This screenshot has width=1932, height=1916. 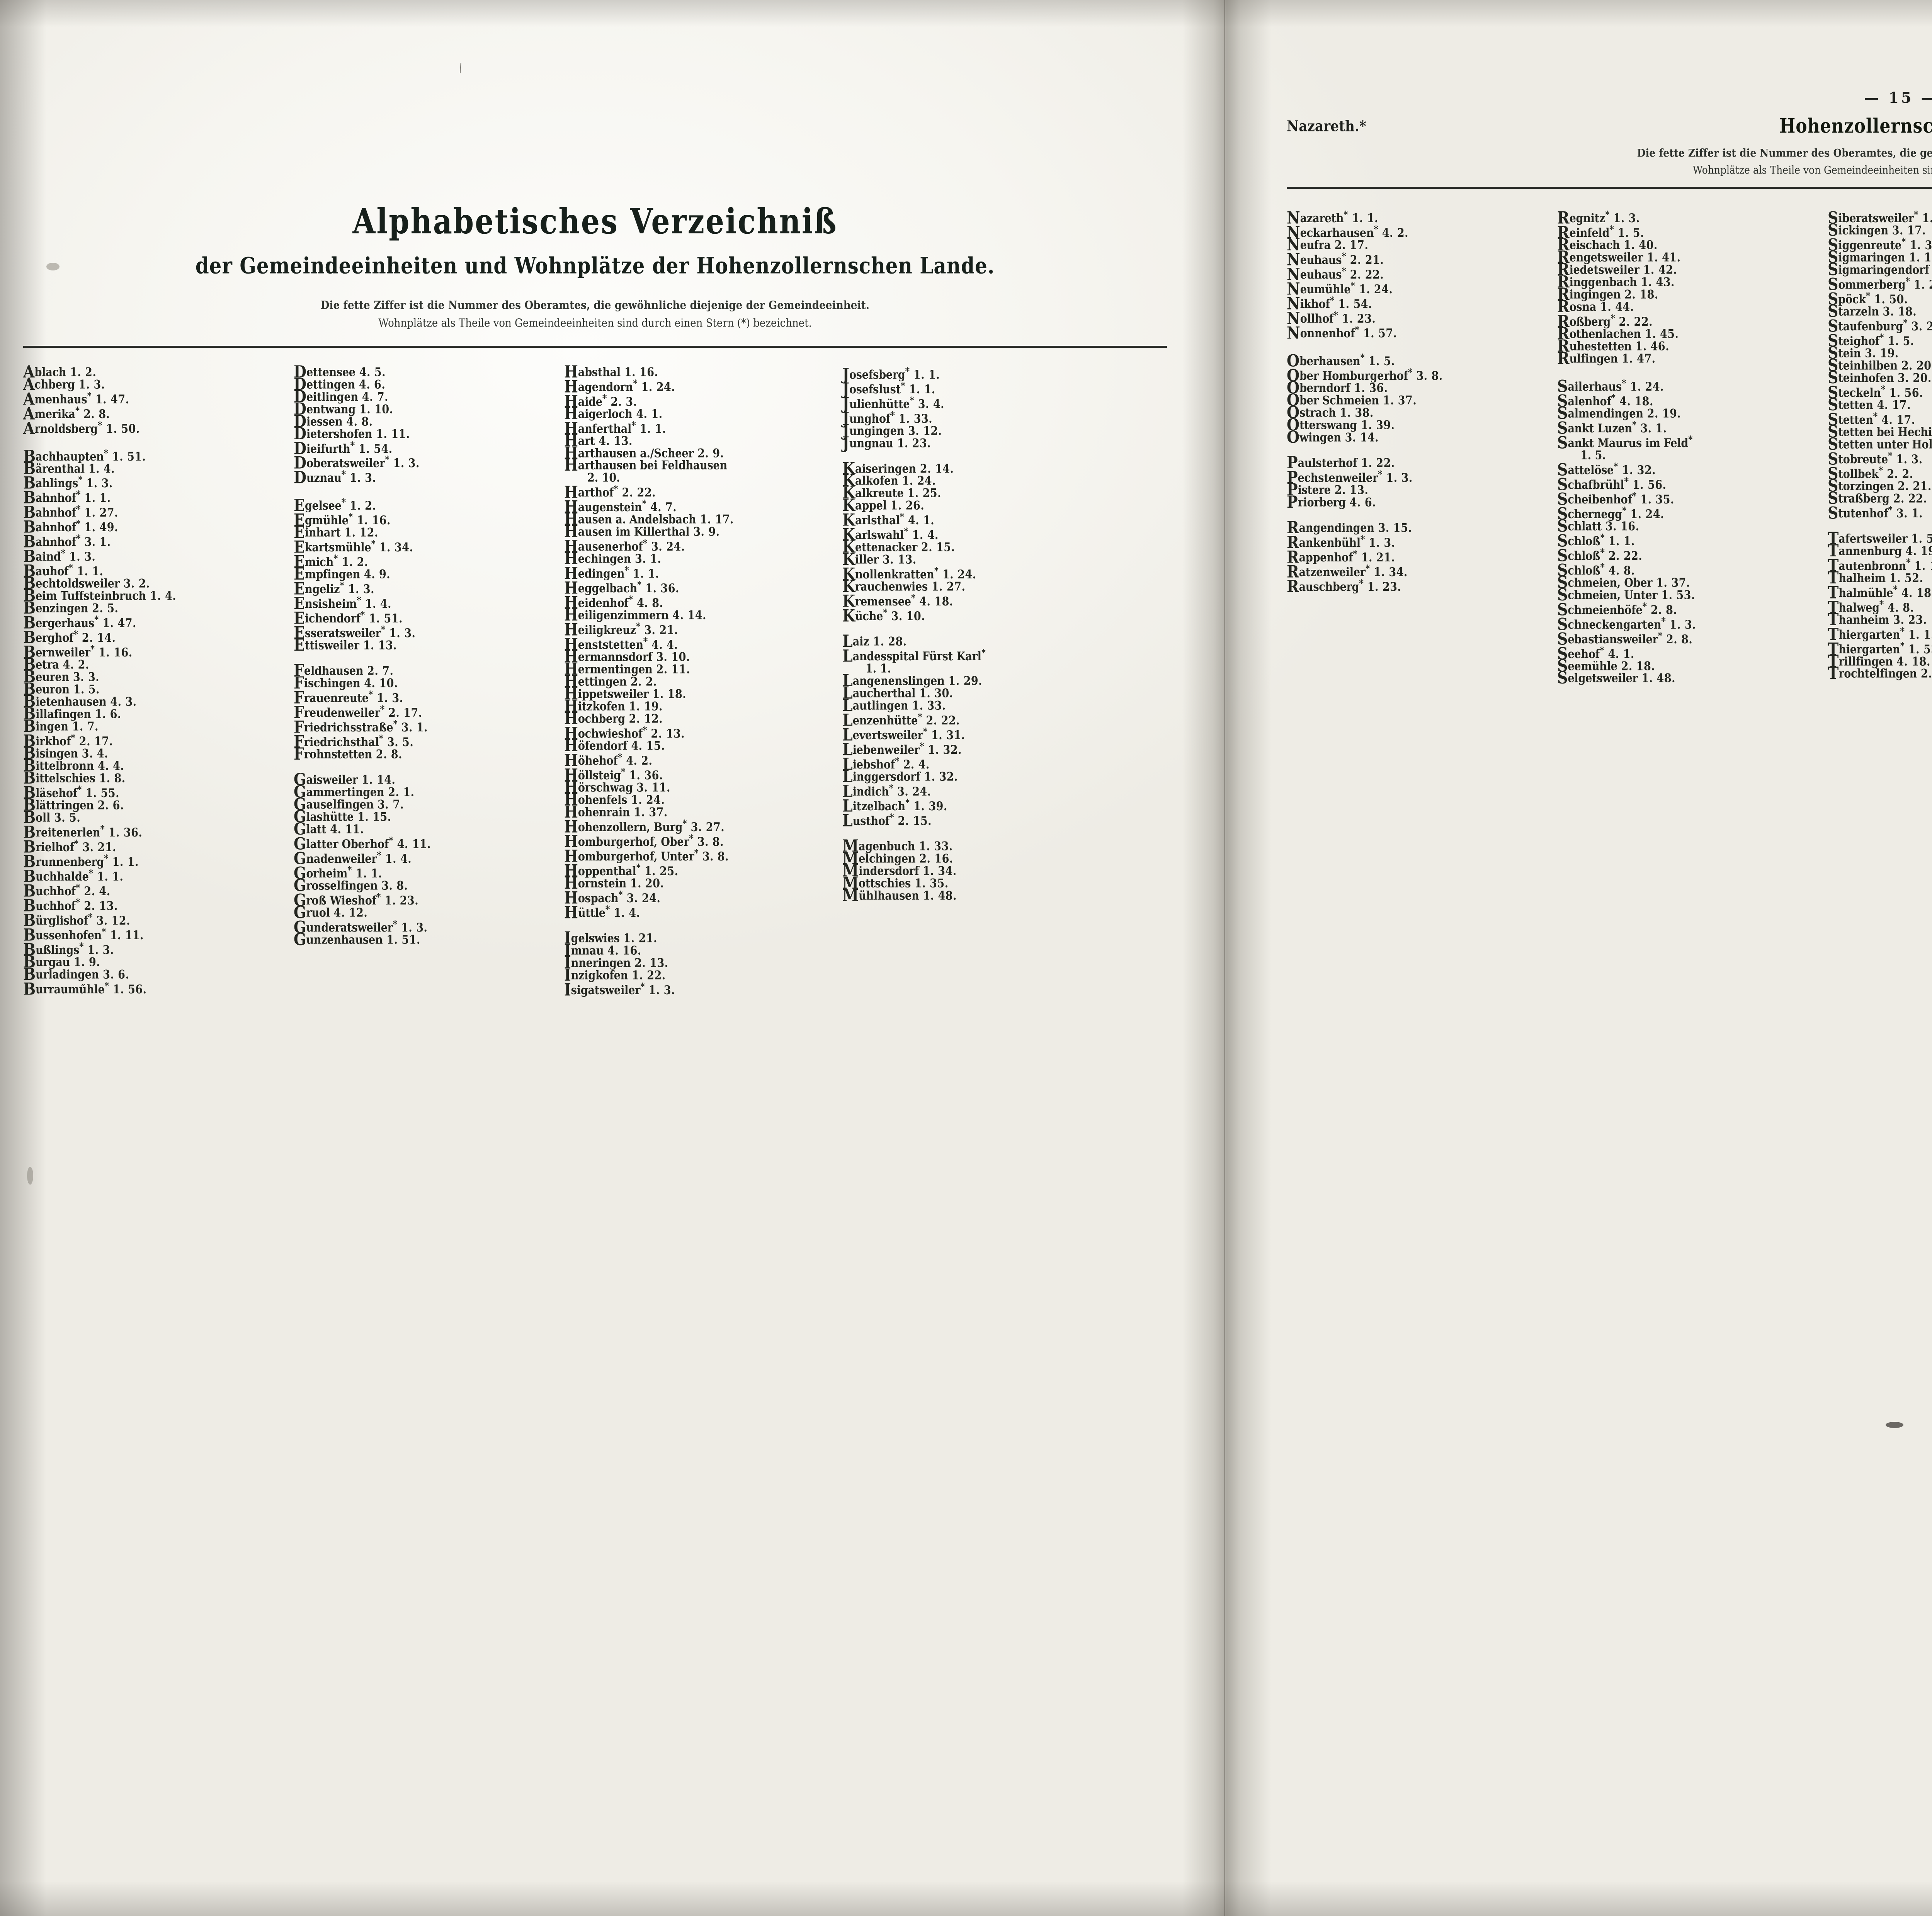 I want to click on entry-name: unghof, so click(x=870, y=419).